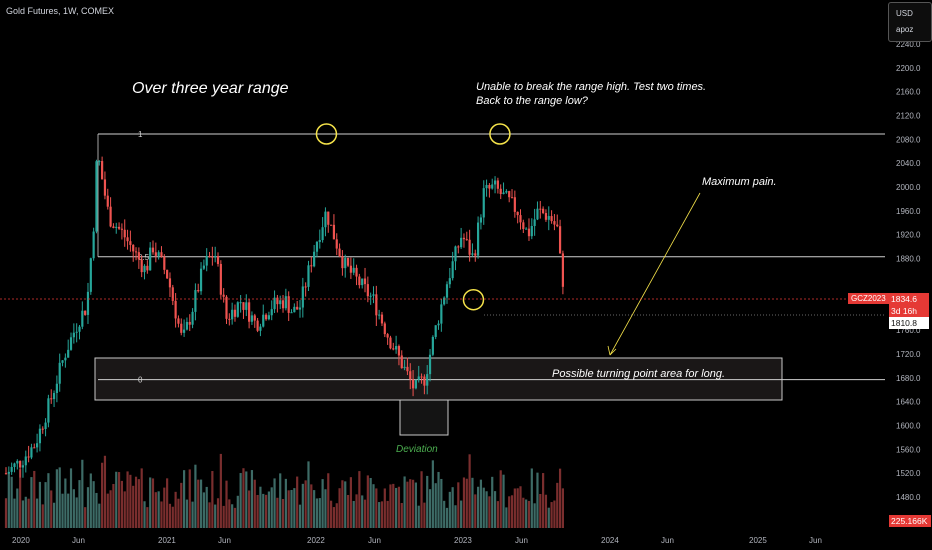 This screenshot has height=550, width=932. Describe the element at coordinates (908, 187) in the screenshot. I see `price-tick-label: 2000.0` at that location.